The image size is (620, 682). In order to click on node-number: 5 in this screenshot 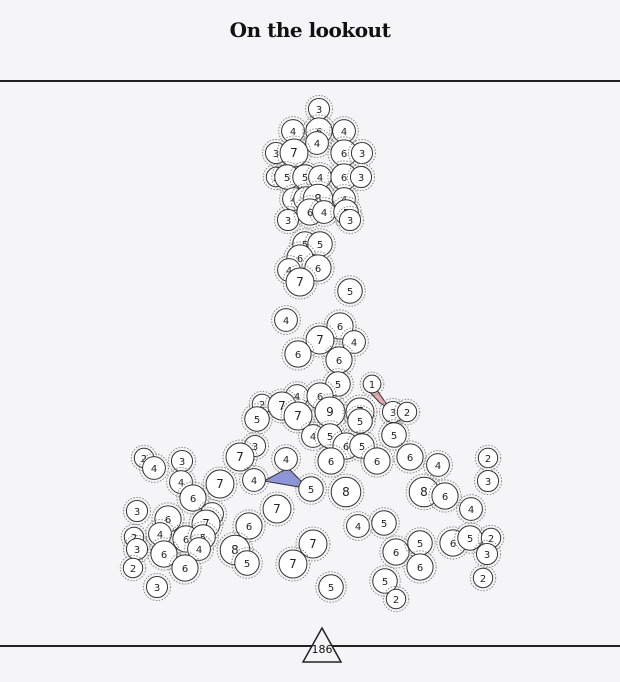, I will do `click(420, 544)`.